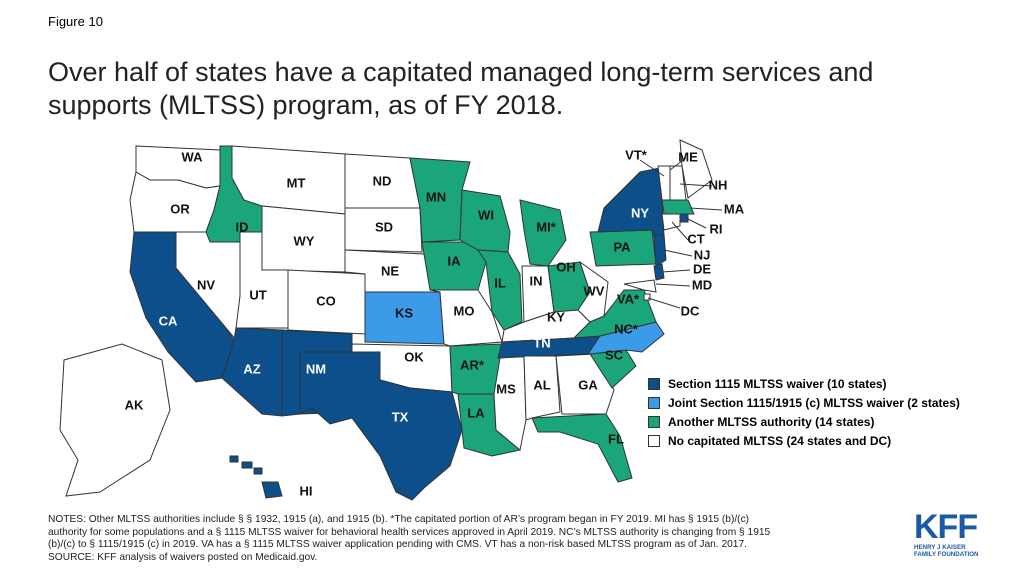 Image resolution: width=1024 pixels, height=576 pixels. I want to click on state-label: MD, so click(702, 284).